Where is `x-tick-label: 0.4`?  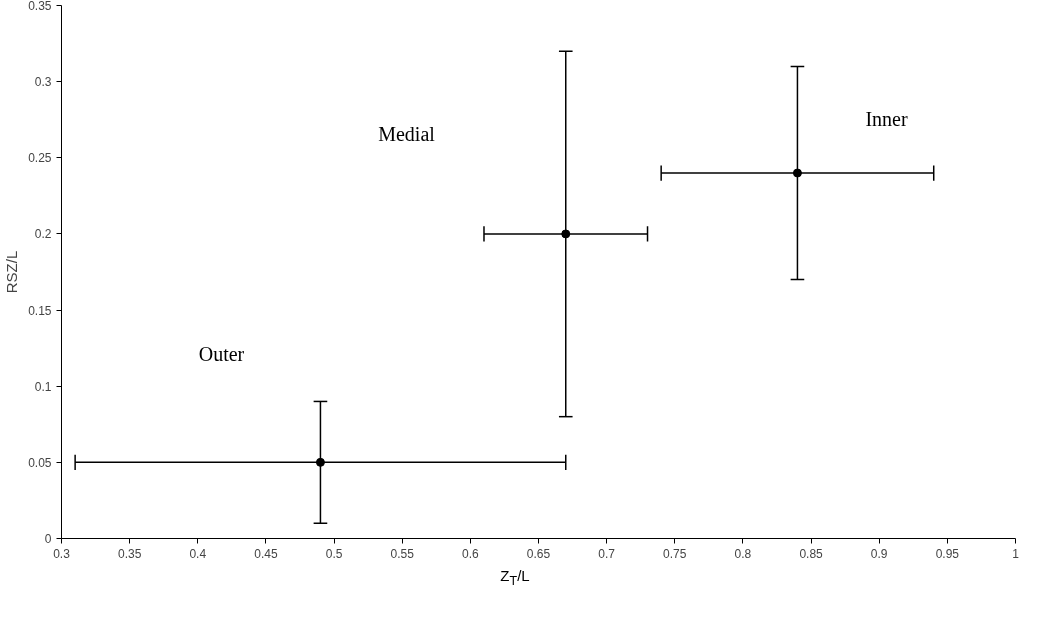
x-tick-label: 0.4 is located at coordinates (198, 553).